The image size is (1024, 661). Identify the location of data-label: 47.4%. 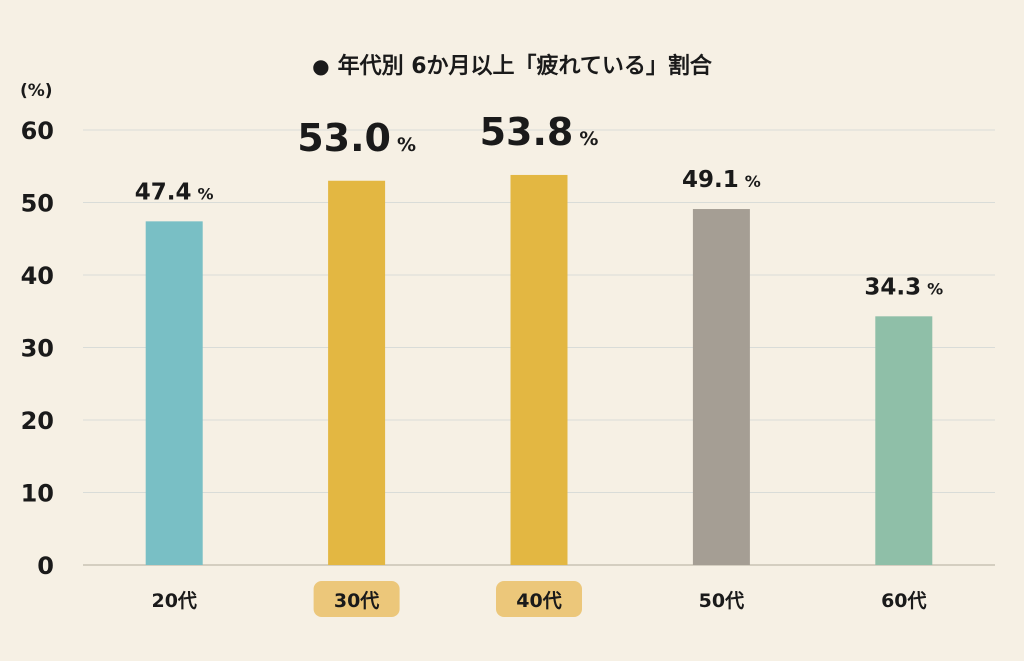
(174, 192).